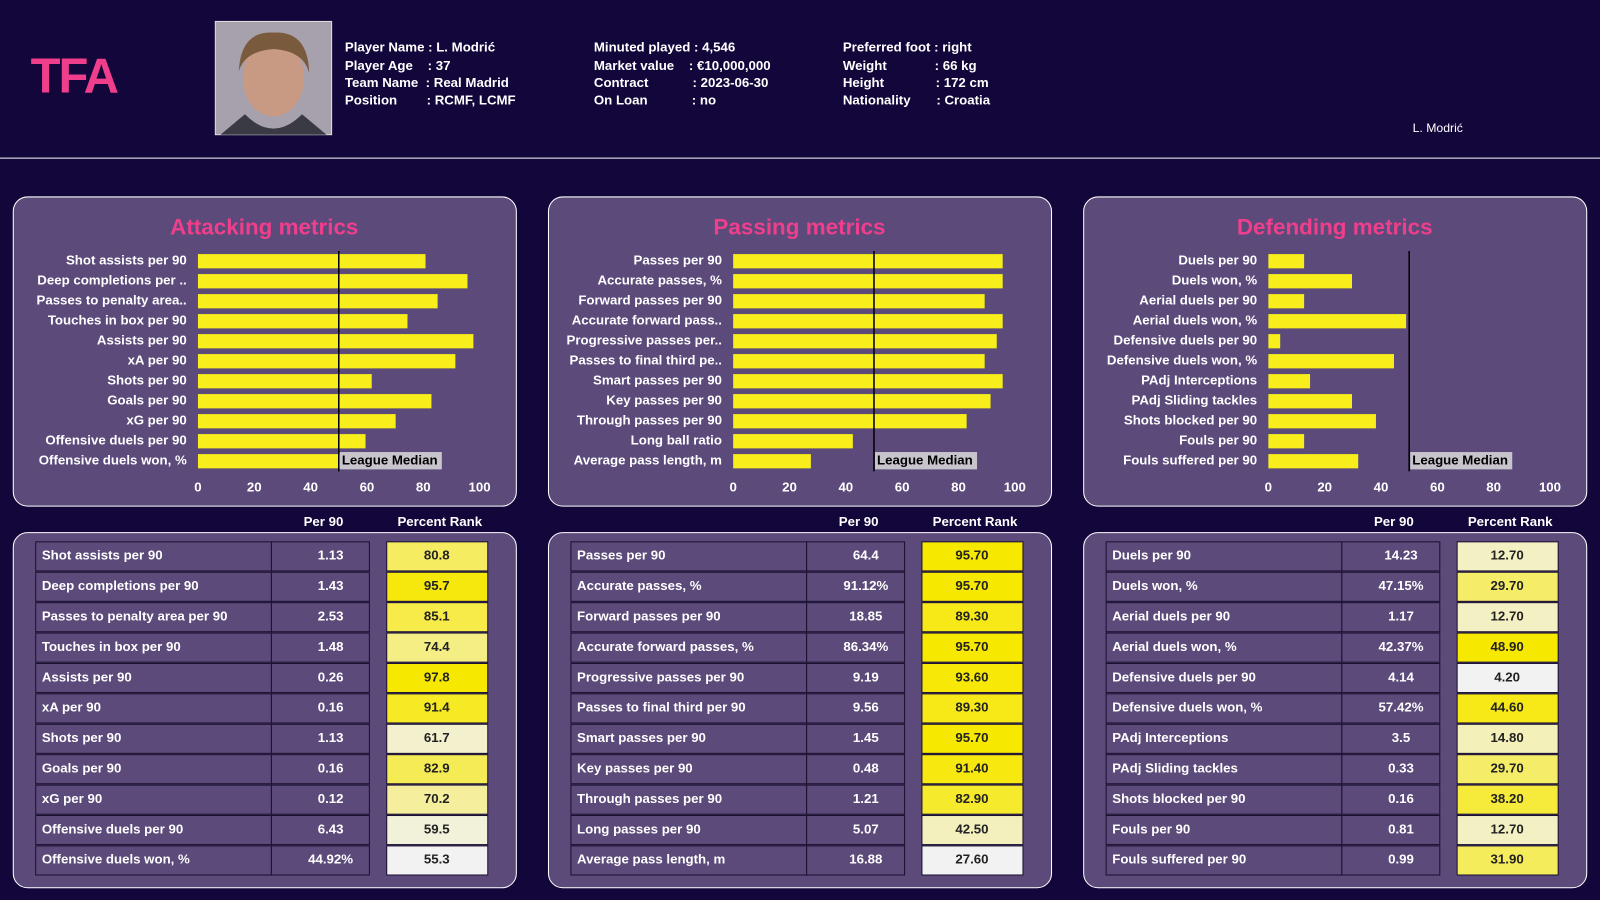 The image size is (1600, 900). Describe the element at coordinates (971, 615) in the screenshot. I see `percent-rank: 89.30` at that location.